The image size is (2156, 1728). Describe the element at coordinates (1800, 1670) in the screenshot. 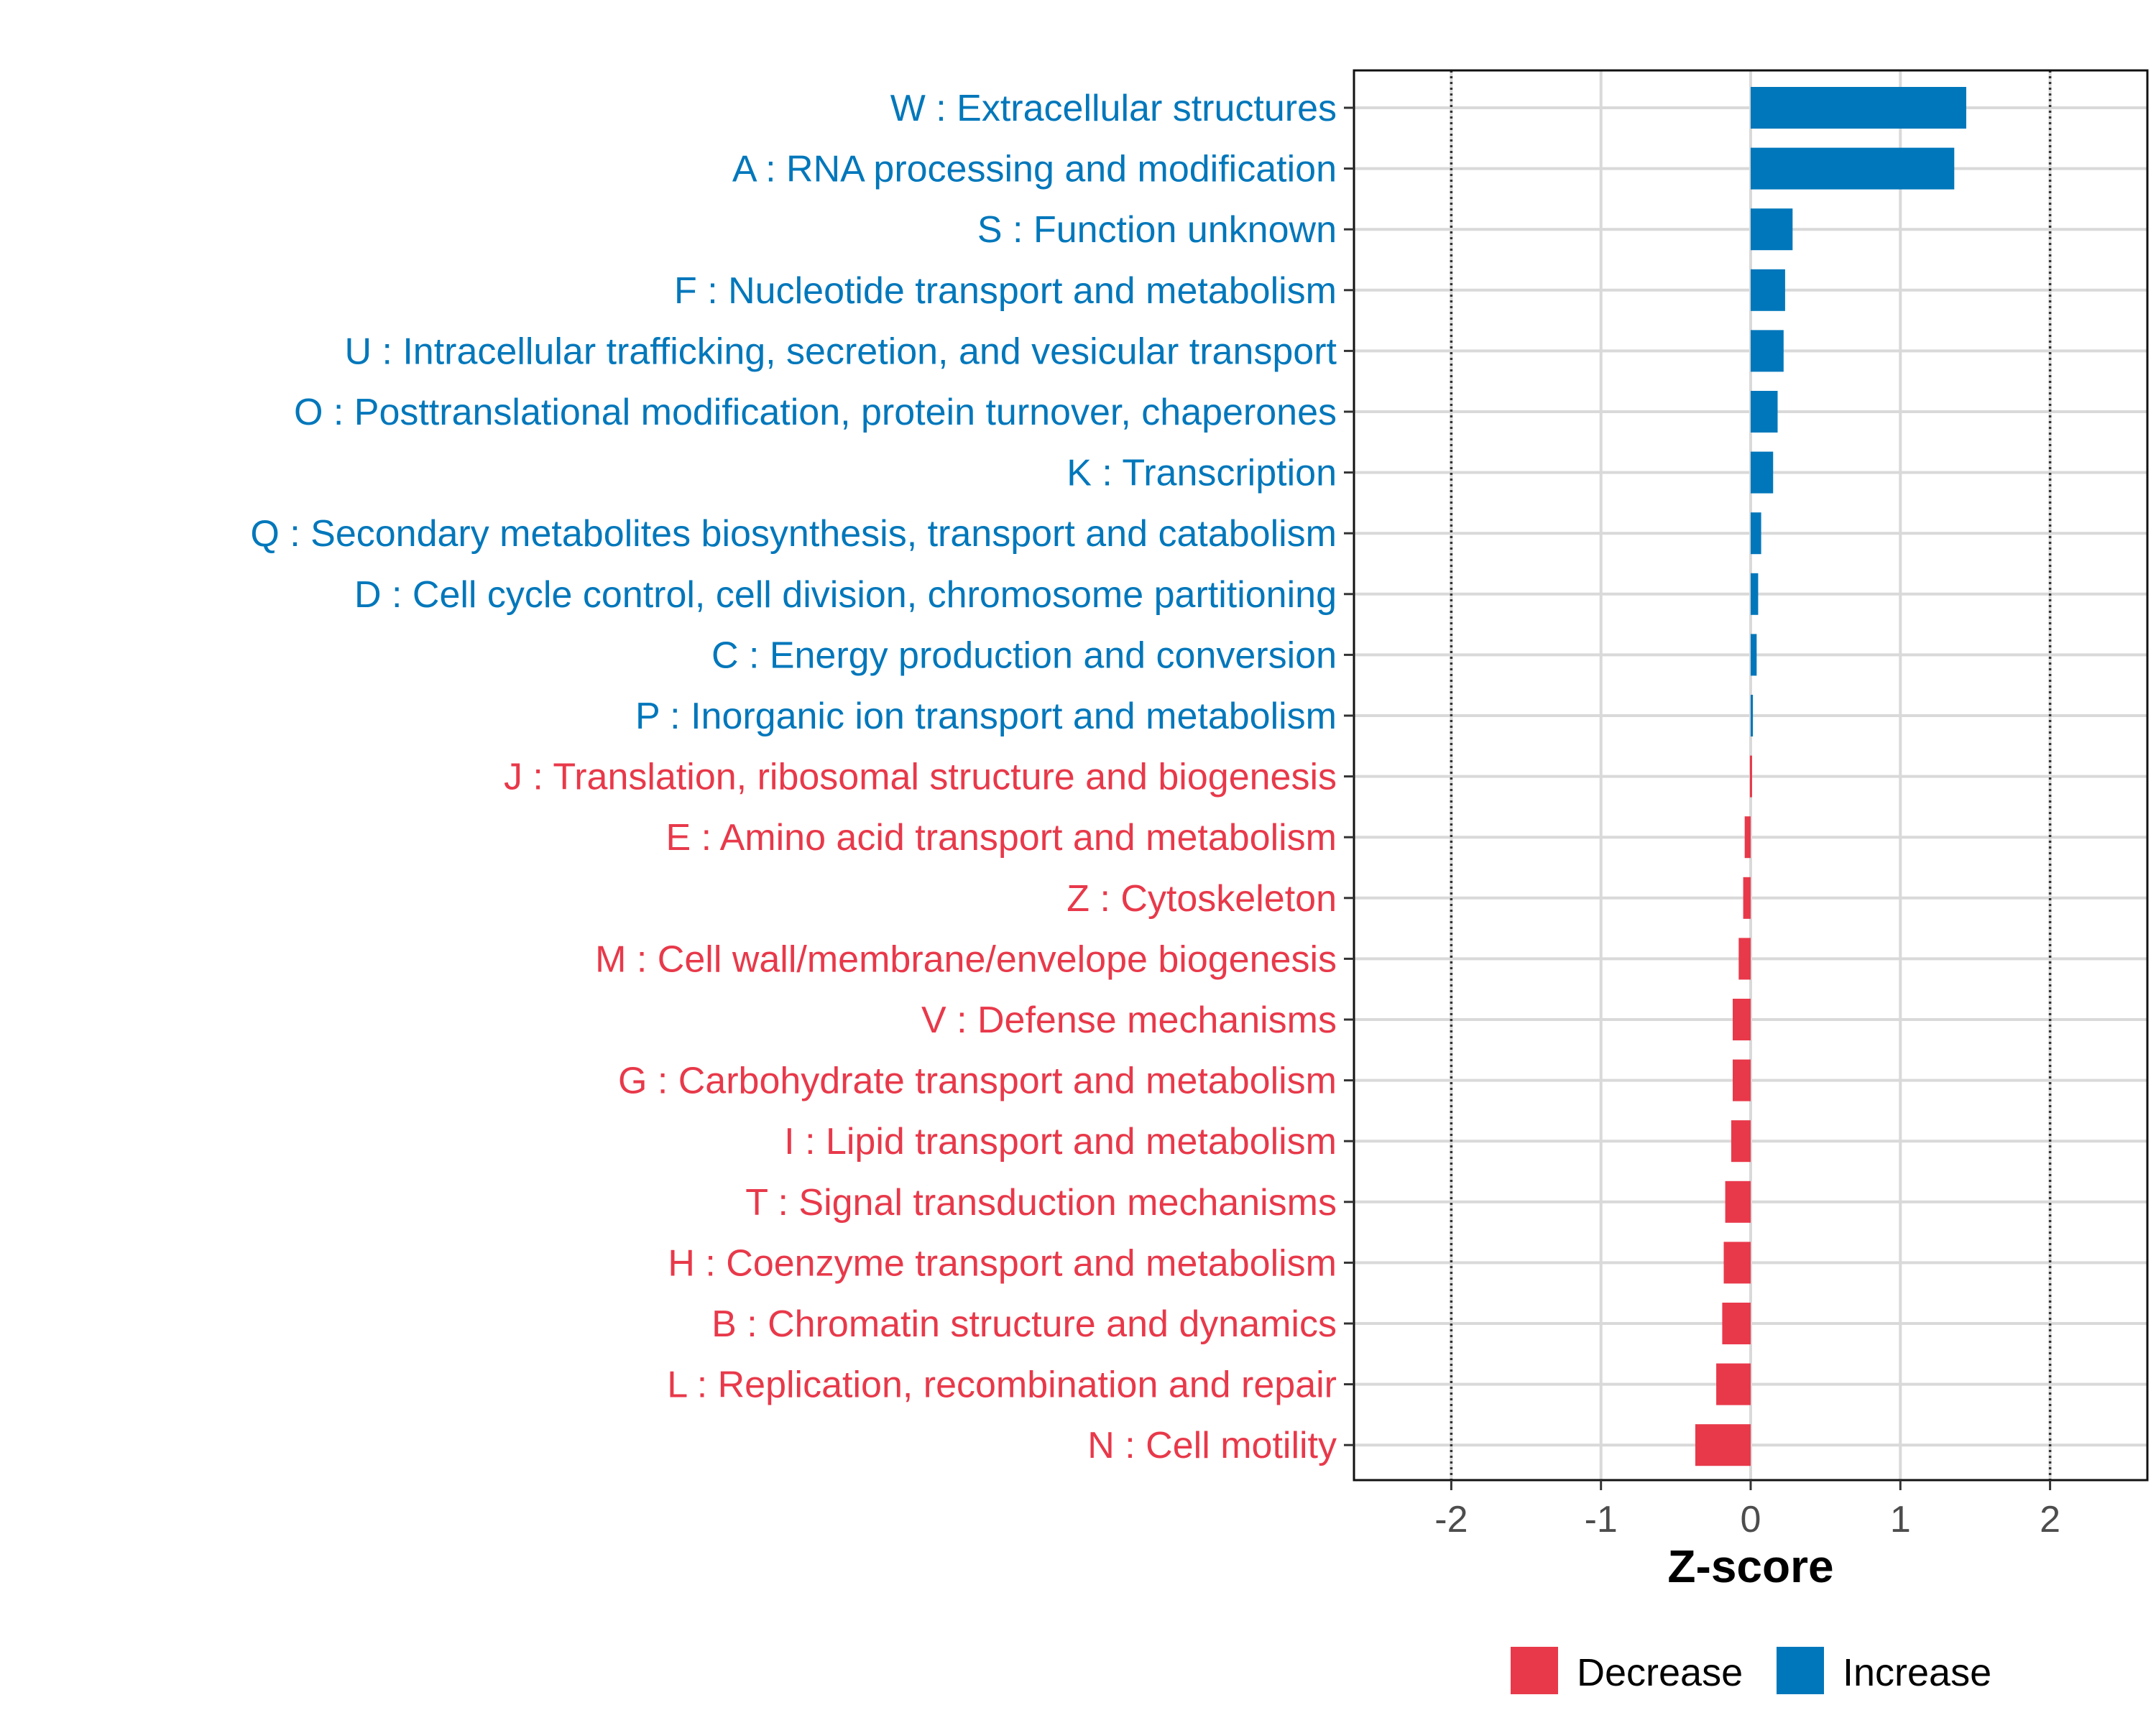

I see `legend-key-increase` at that location.